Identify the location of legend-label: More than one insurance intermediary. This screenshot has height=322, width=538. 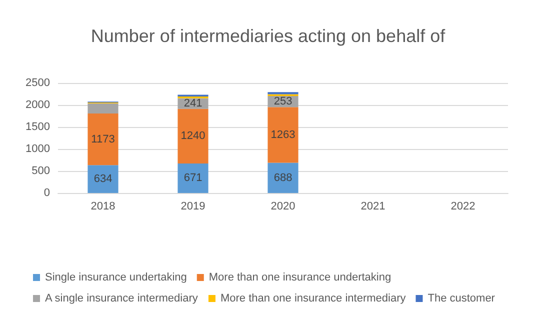
(313, 298).